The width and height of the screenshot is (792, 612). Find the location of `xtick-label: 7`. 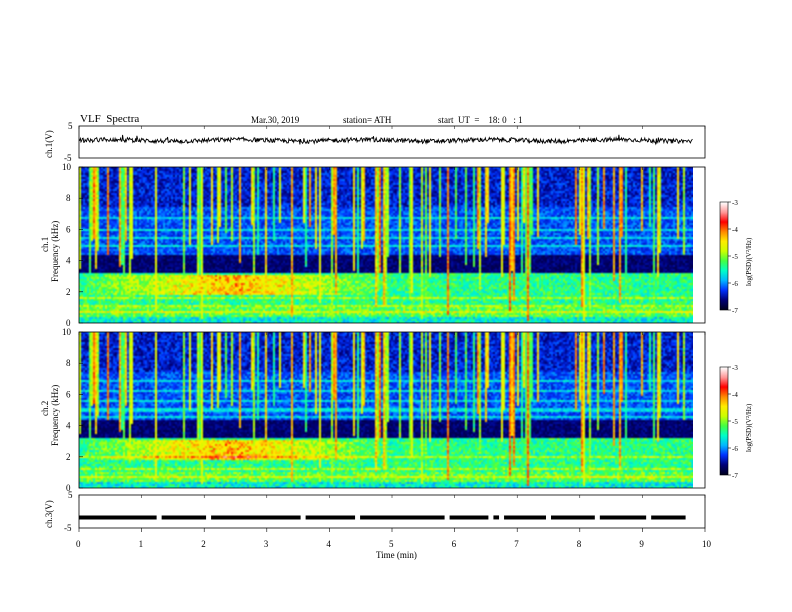

xtick-label: 7 is located at coordinates (516, 544).